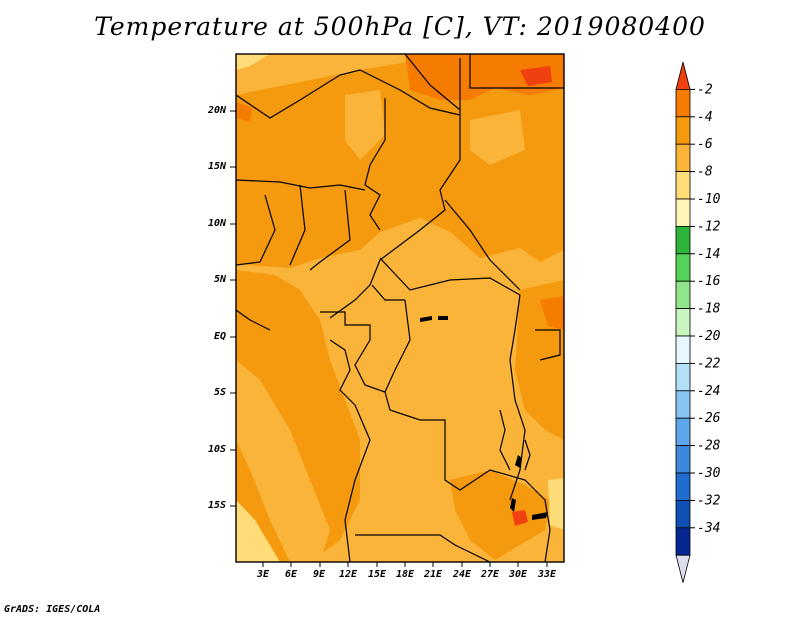 This screenshot has height=618, width=800. I want to click on colorbar-label: -6, so click(705, 144).